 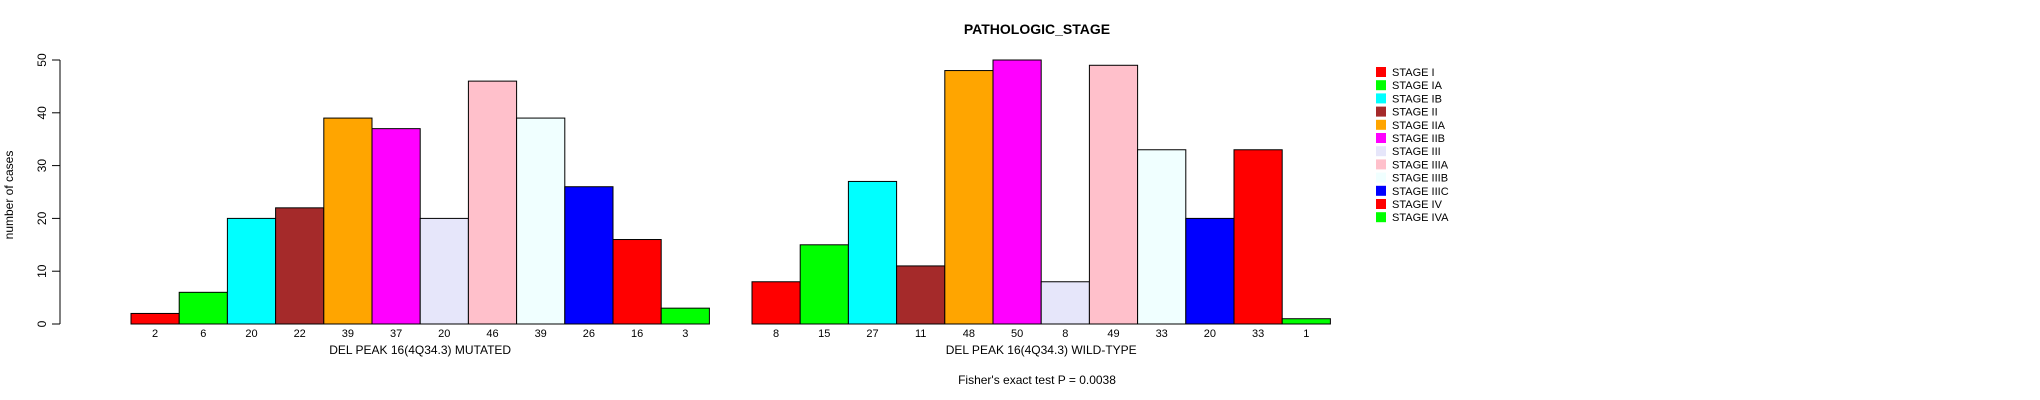 What do you see at coordinates (1041, 350) in the screenshot?
I see `x-axis-label: DEL PEAK 16(4Q34.3) WILD-TYPE` at bounding box center [1041, 350].